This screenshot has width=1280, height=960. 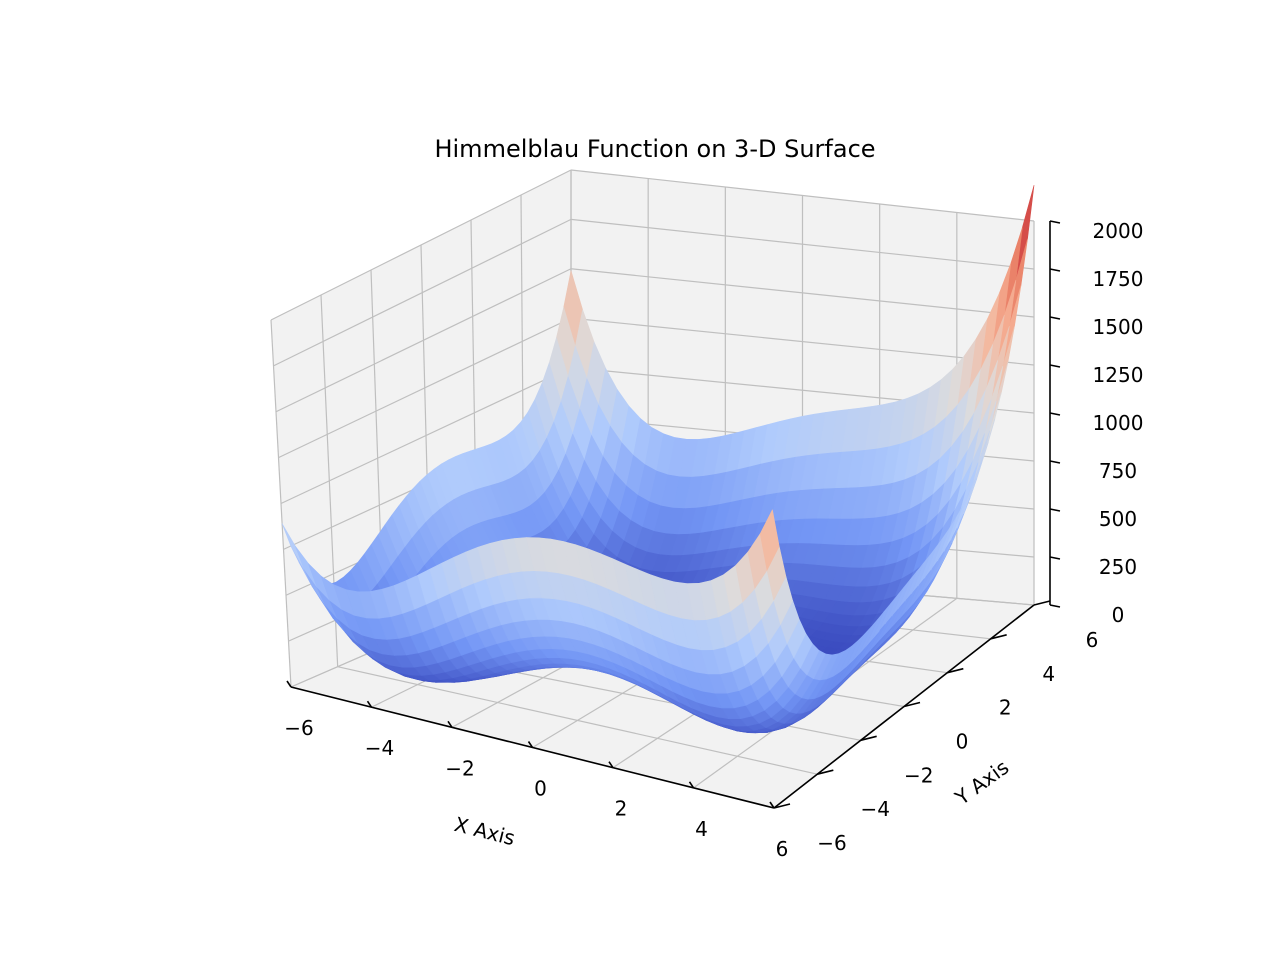 I want to click on floor-grid-y, so click(x=577, y=720).